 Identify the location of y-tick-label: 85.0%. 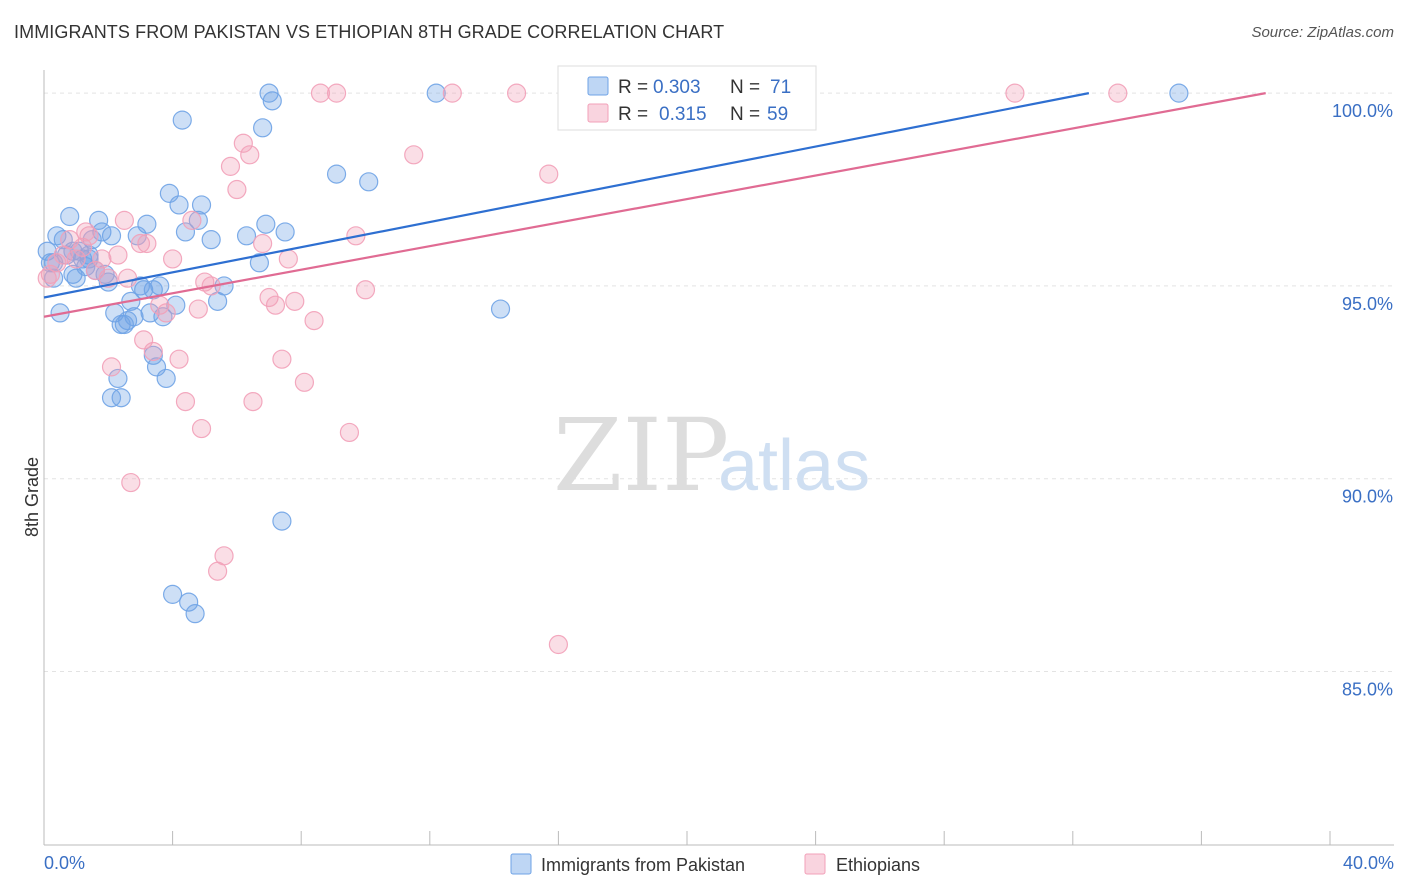
(1367, 689).